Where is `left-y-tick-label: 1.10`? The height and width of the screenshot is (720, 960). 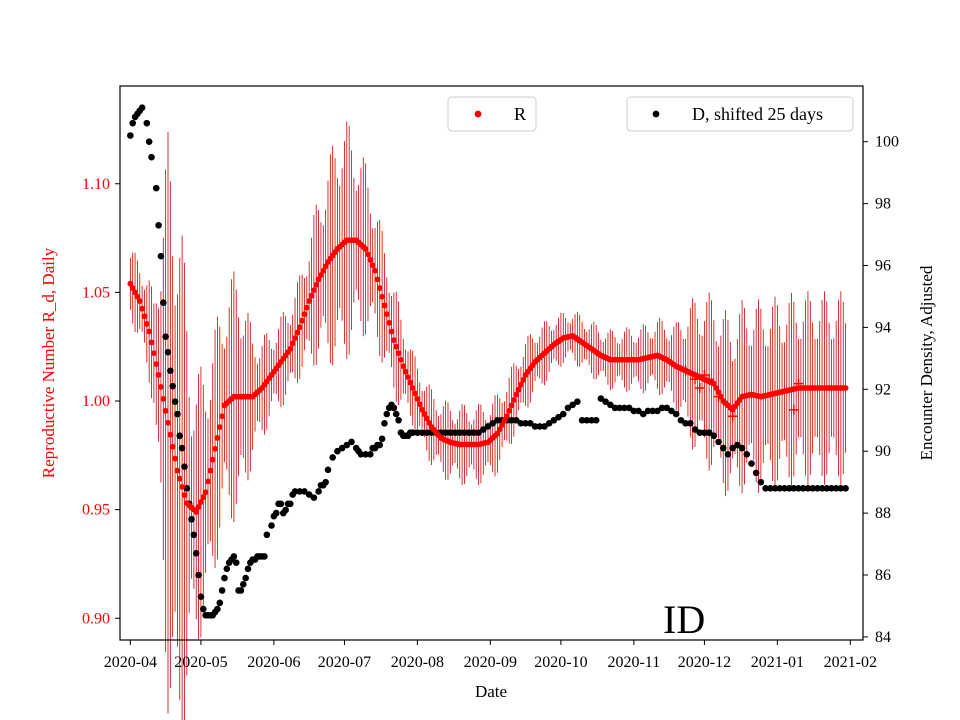
left-y-tick-label: 1.10 is located at coordinates (96, 184).